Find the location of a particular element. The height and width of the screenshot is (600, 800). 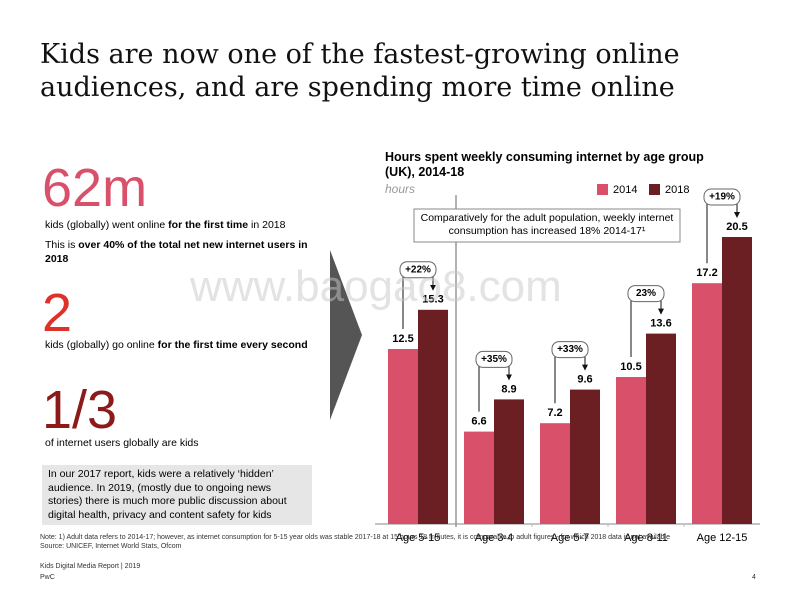

annotation: +33% is located at coordinates (570, 349).